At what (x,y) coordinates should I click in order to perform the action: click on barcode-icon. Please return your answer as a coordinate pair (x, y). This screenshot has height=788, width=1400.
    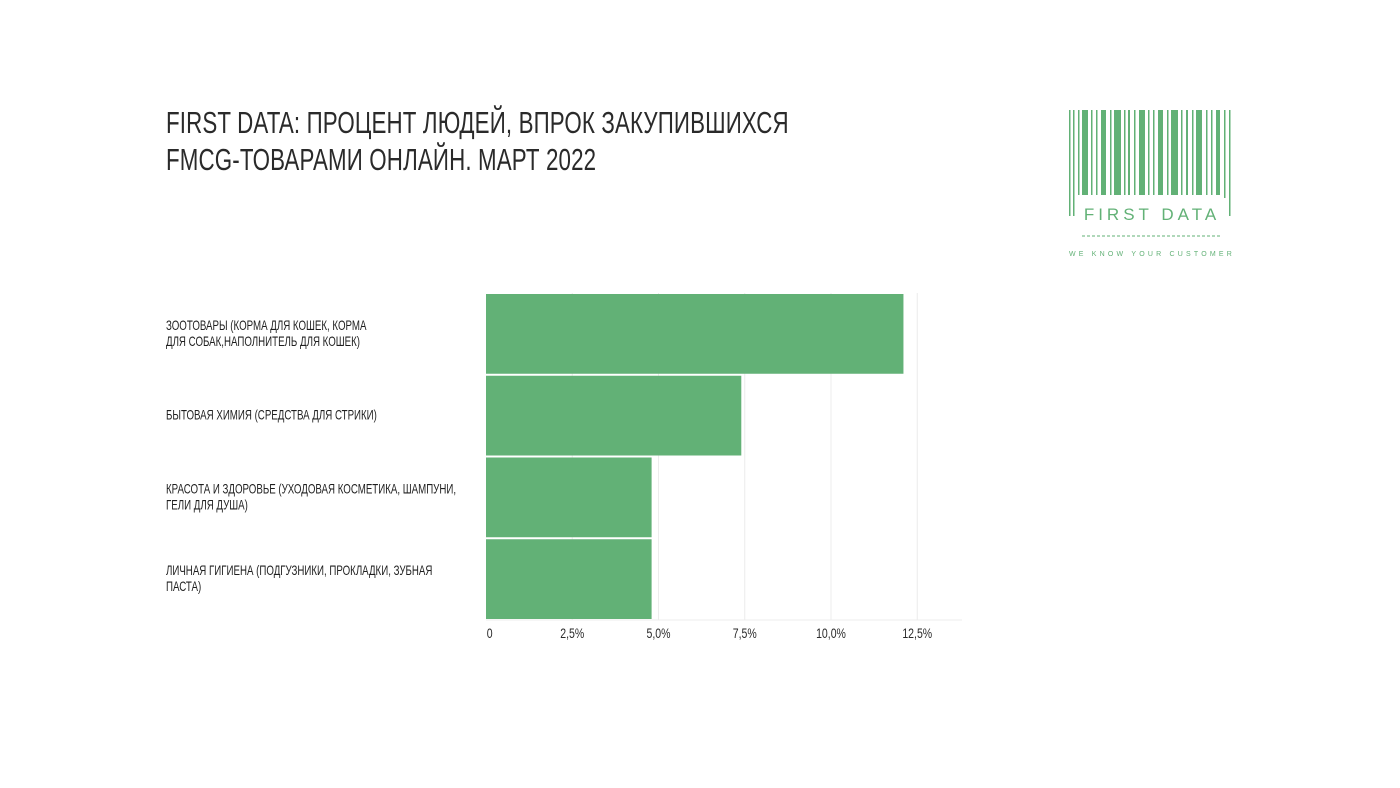
    Looking at the image, I should click on (1150, 163).